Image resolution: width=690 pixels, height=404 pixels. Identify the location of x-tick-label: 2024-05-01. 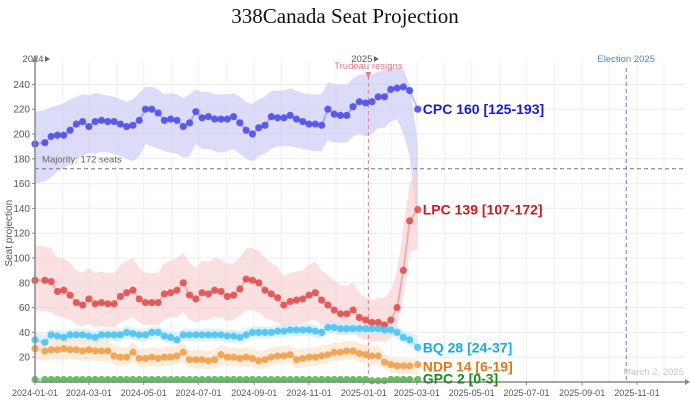
(144, 393).